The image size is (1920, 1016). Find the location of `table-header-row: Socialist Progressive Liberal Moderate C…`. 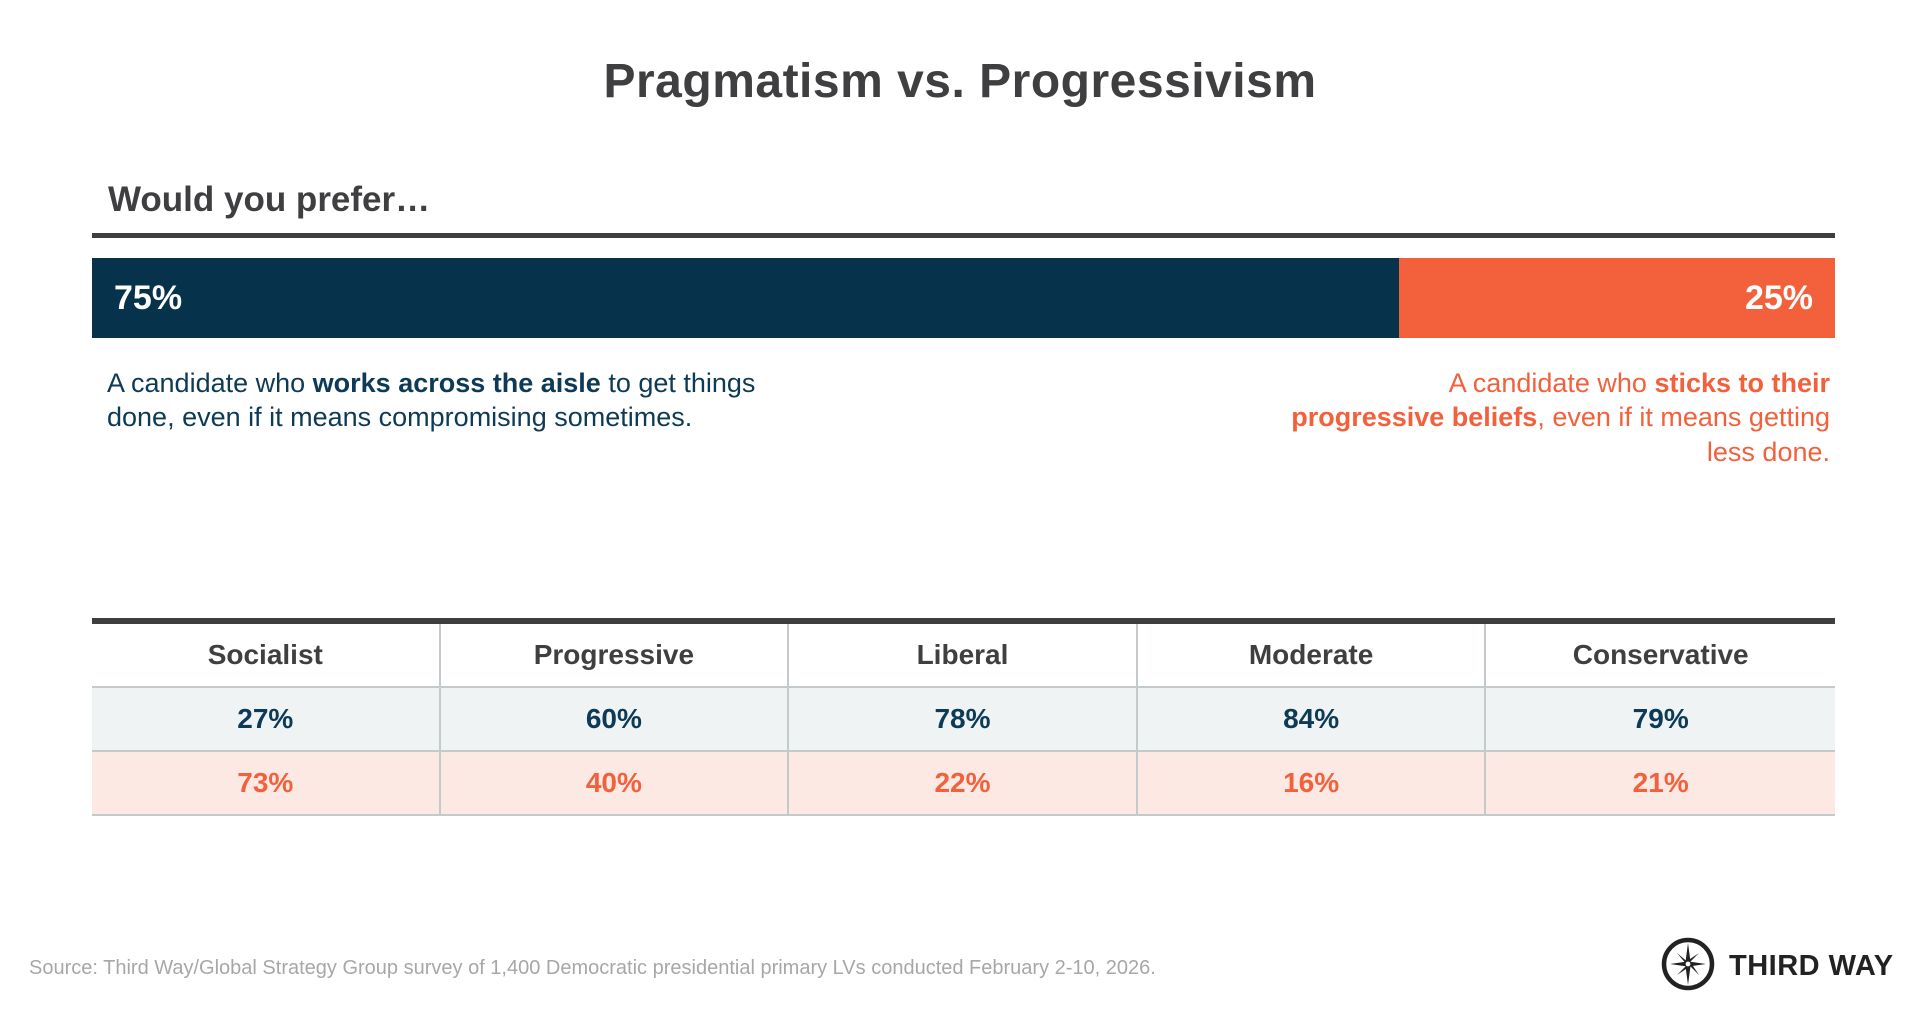

table-header-row: Socialist Progressive Liberal Moderate C… is located at coordinates (963, 656).